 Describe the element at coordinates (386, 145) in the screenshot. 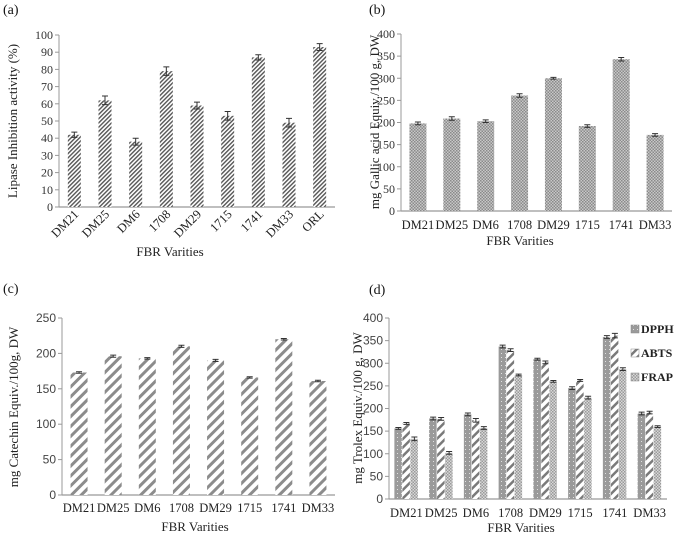

I see `y-tick-label: 150` at that location.